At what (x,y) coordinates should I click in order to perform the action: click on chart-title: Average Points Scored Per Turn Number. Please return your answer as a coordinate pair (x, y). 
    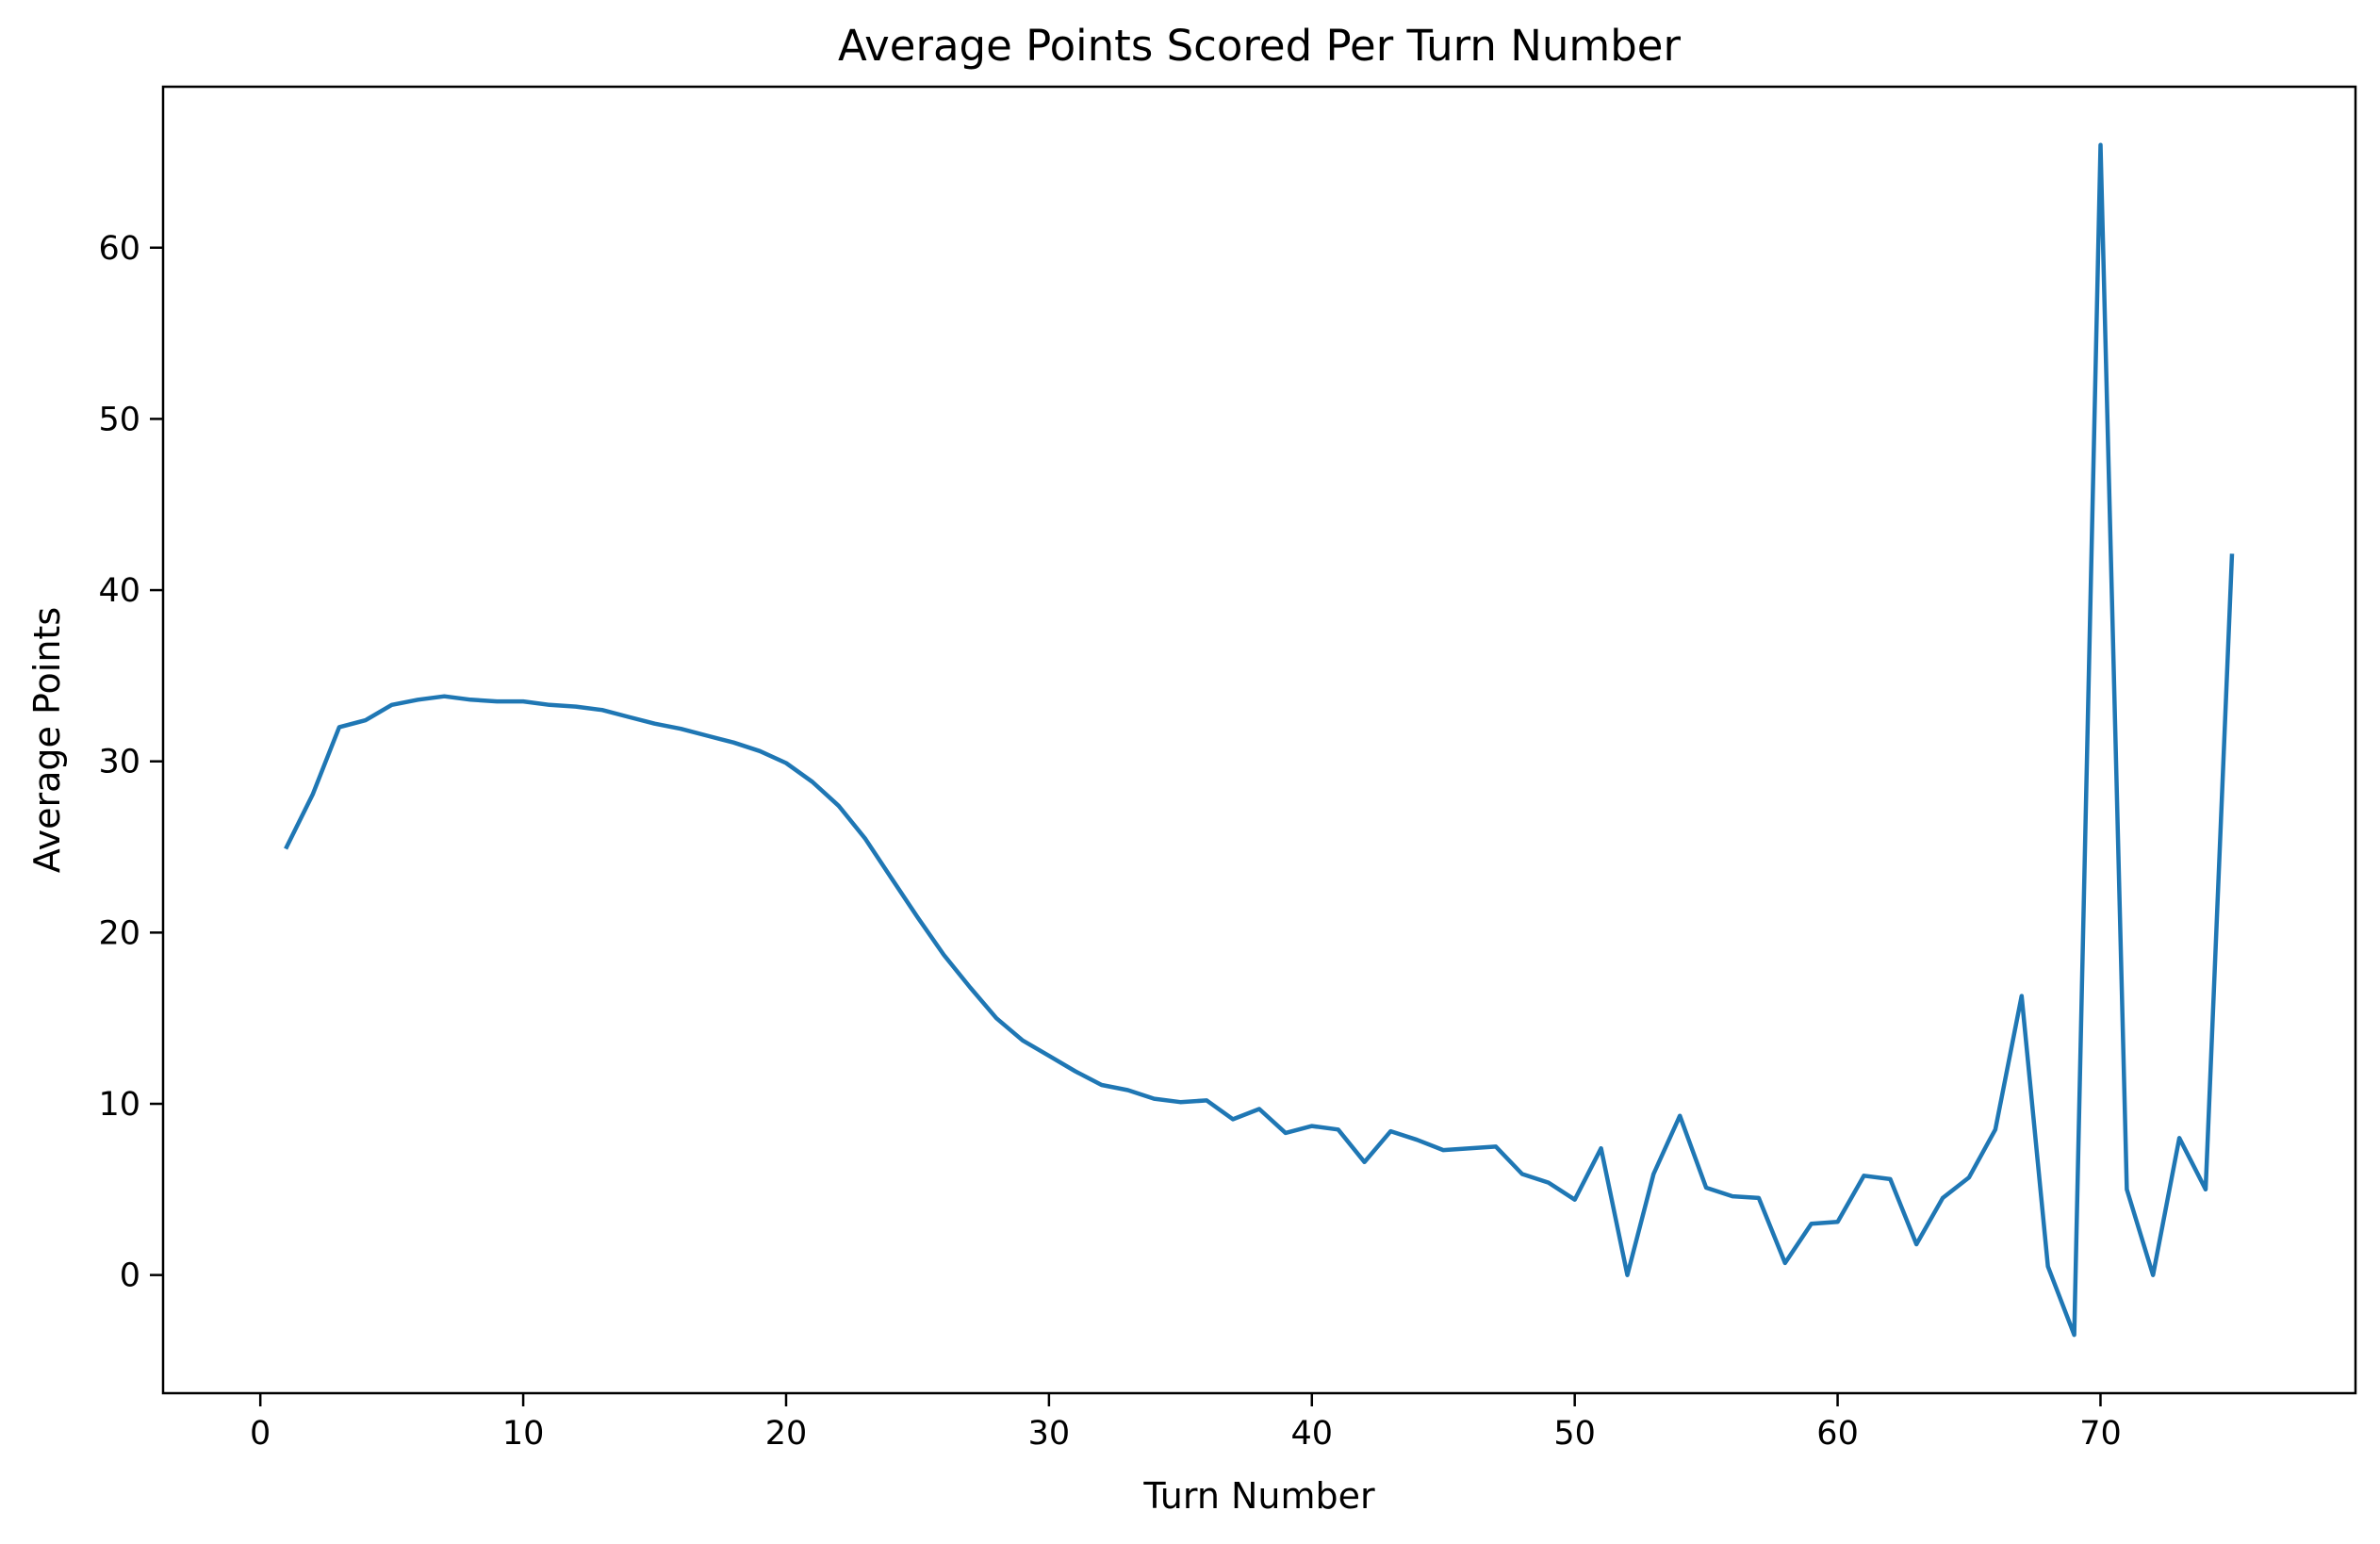
    Looking at the image, I should click on (1259, 46).